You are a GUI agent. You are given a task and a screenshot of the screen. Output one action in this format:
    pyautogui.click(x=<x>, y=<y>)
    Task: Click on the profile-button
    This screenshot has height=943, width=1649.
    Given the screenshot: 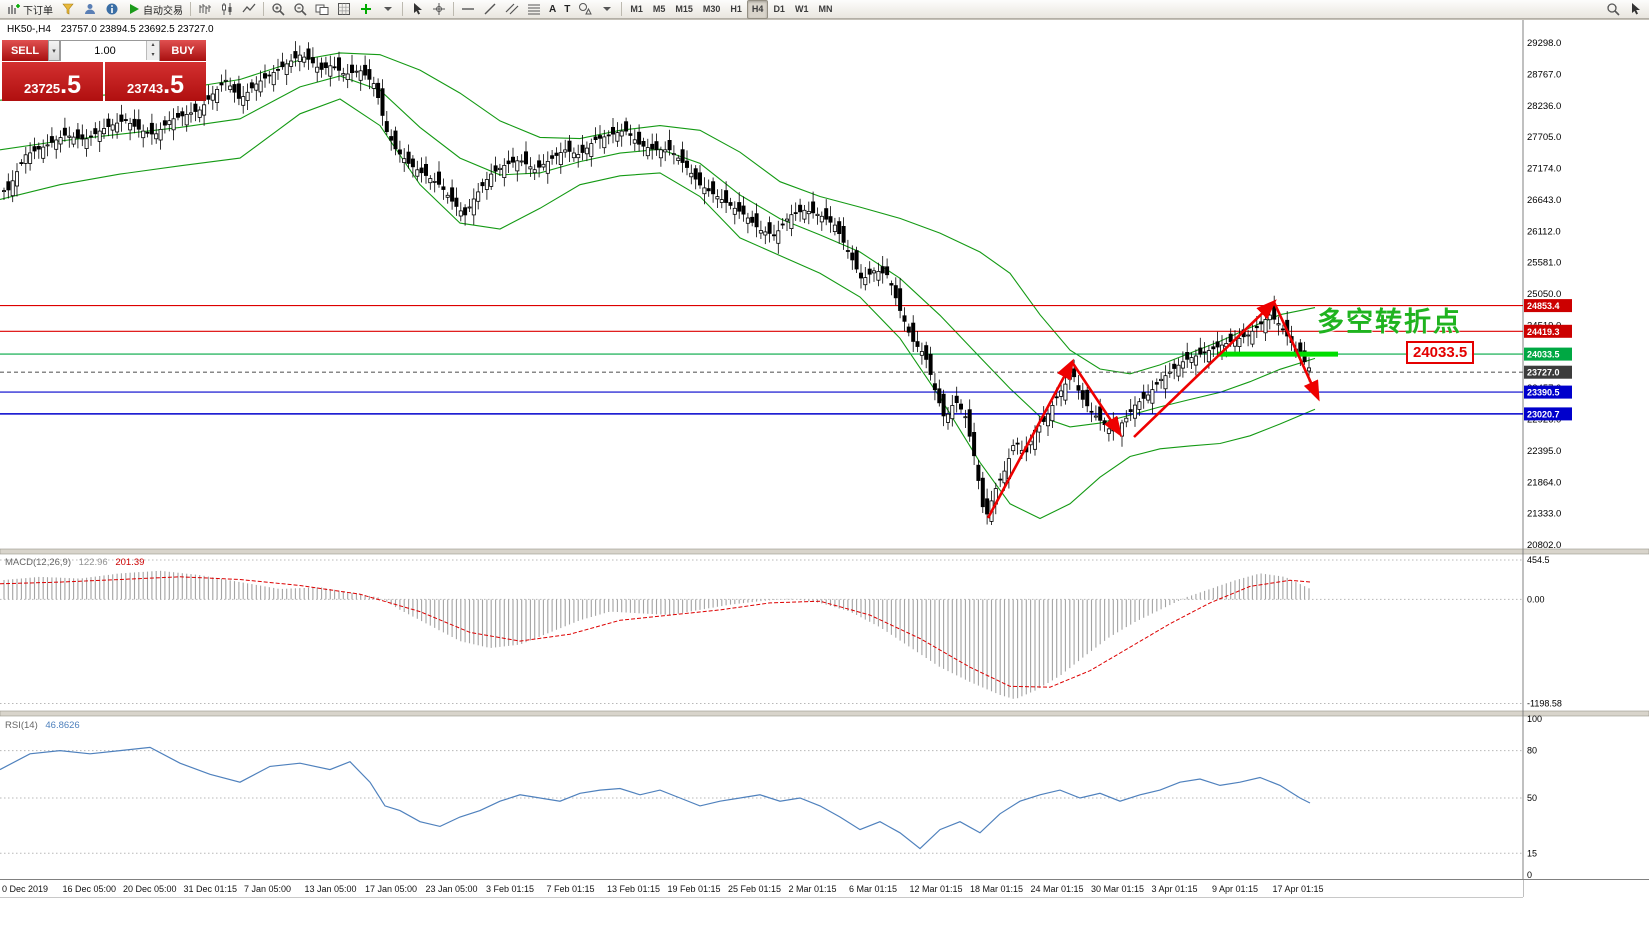 What is the action you would take?
    pyautogui.click(x=90, y=9)
    